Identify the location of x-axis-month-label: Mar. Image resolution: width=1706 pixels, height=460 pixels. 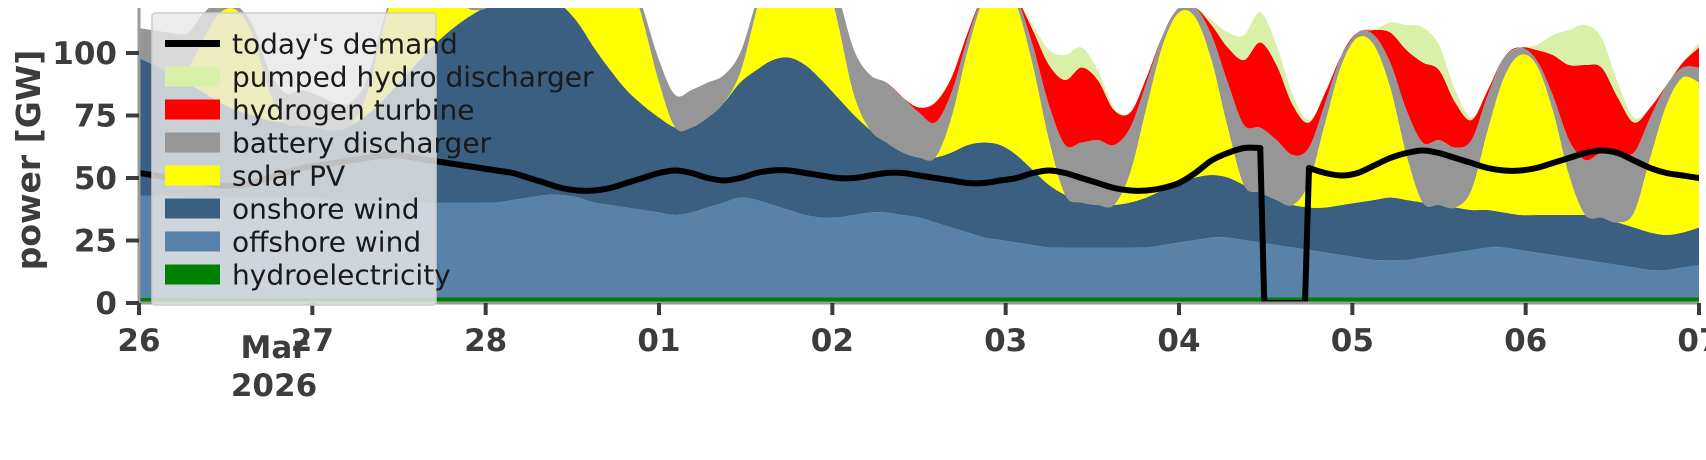
(274, 348).